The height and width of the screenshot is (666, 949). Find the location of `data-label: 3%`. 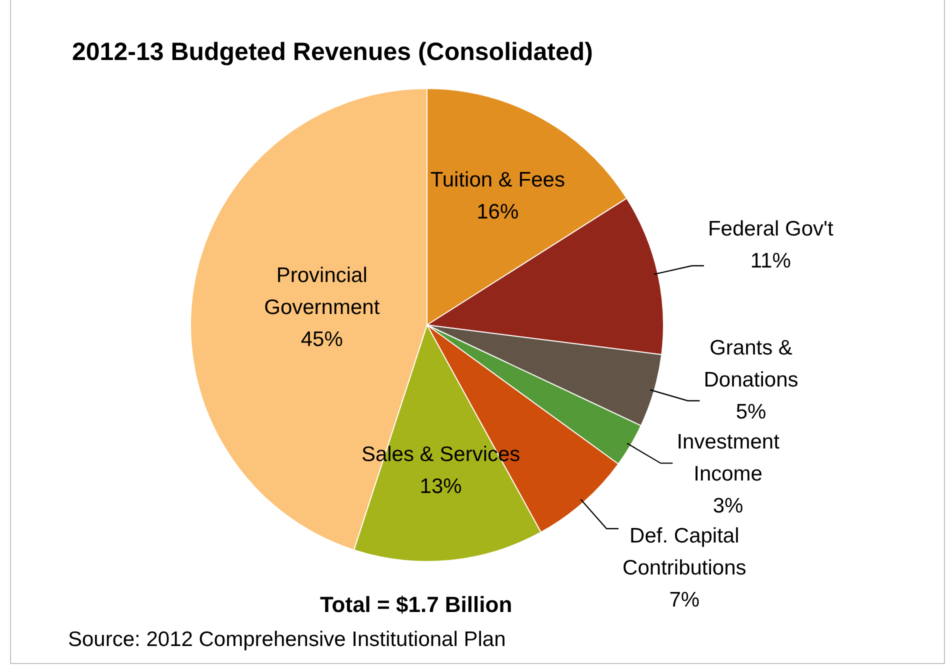

data-label: 3% is located at coordinates (728, 506).